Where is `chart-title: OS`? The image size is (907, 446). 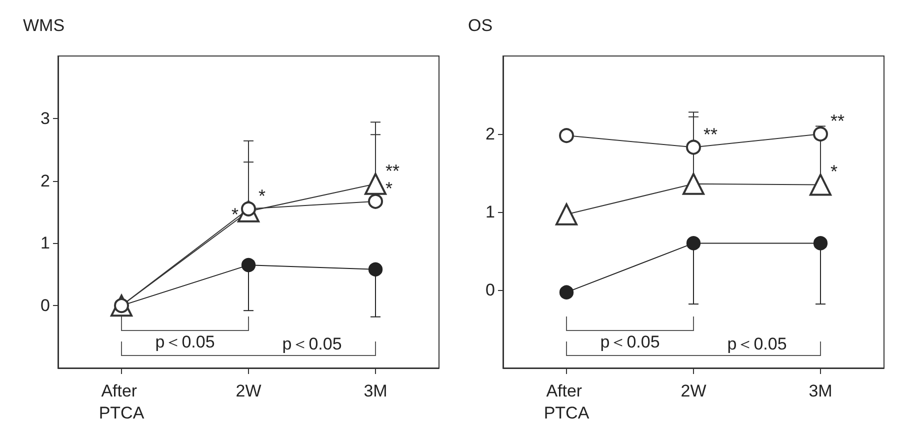 chart-title: OS is located at coordinates (480, 25).